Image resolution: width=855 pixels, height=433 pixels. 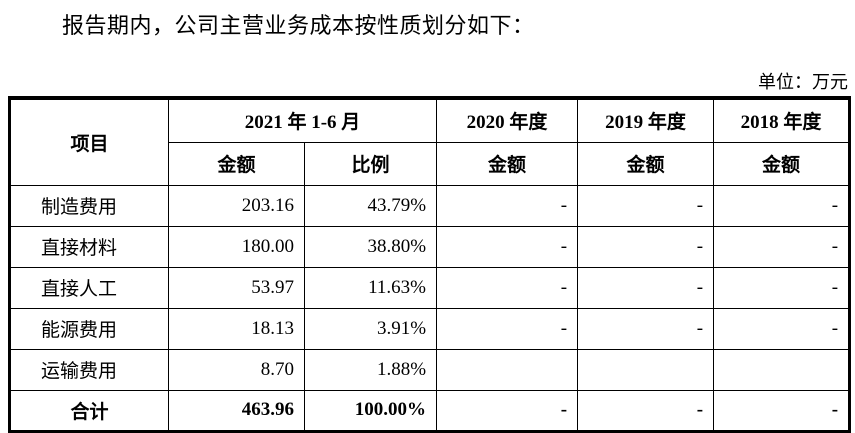 What do you see at coordinates (236, 328) in the screenshot?
I see `cell-amount-2021: 18.13` at bounding box center [236, 328].